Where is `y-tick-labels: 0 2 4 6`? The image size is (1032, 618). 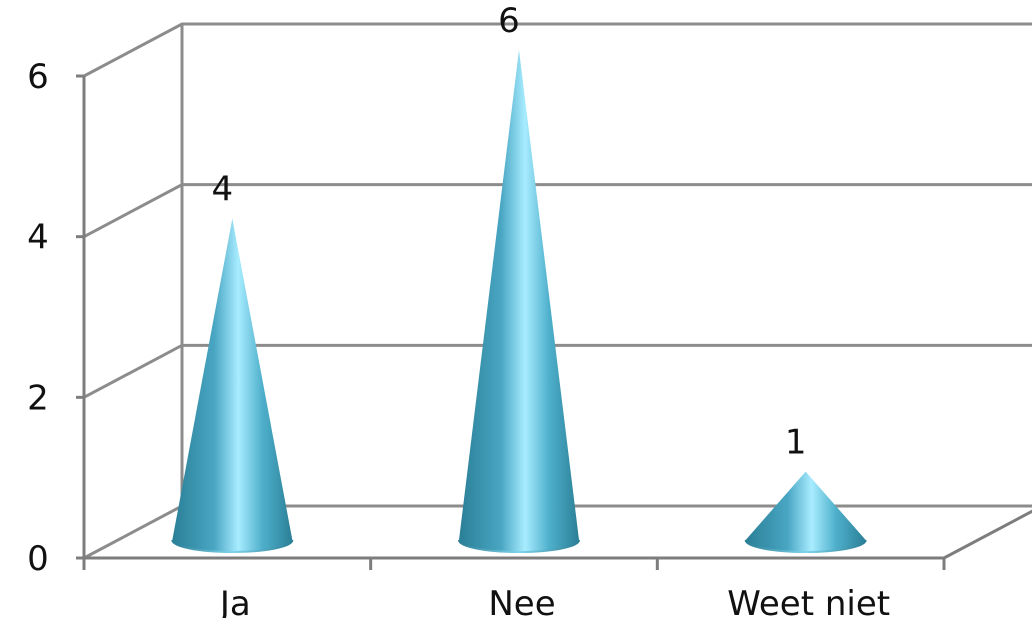
y-tick-labels: 0 2 4 6 is located at coordinates (38, 318).